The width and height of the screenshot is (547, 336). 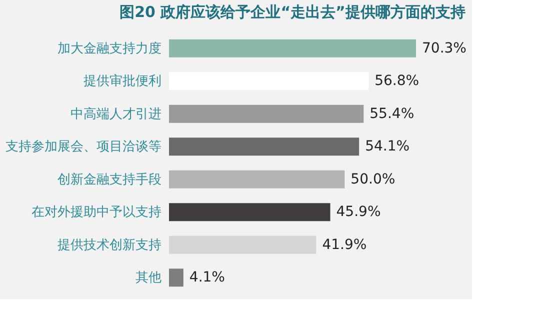 What do you see at coordinates (110, 245) in the screenshot?
I see `y-tick-label: 提供技术创新支持` at bounding box center [110, 245].